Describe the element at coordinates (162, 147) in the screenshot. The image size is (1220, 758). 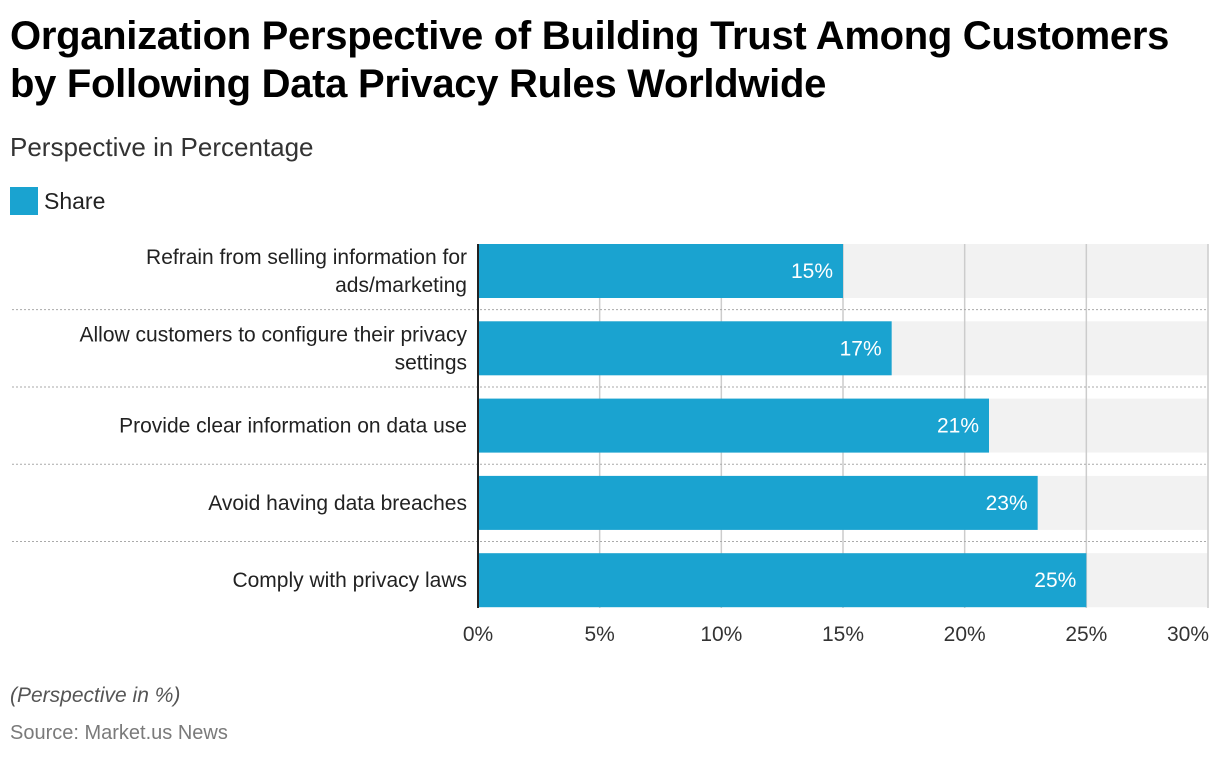
I see `chart-subtitle: Perspective in Percentage` at that location.